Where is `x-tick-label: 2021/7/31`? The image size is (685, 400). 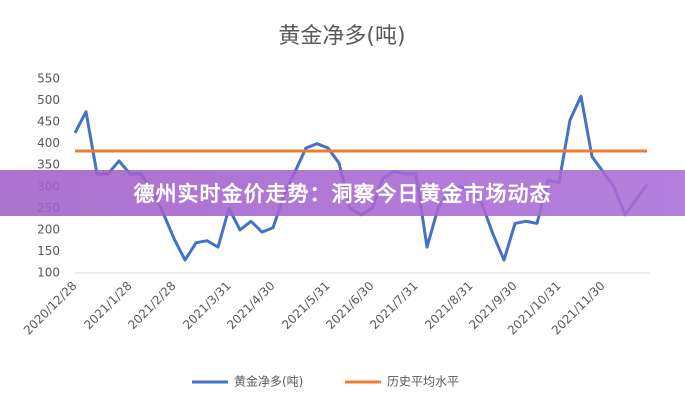
x-tick-label: 2021/7/31 is located at coordinates (393, 305).